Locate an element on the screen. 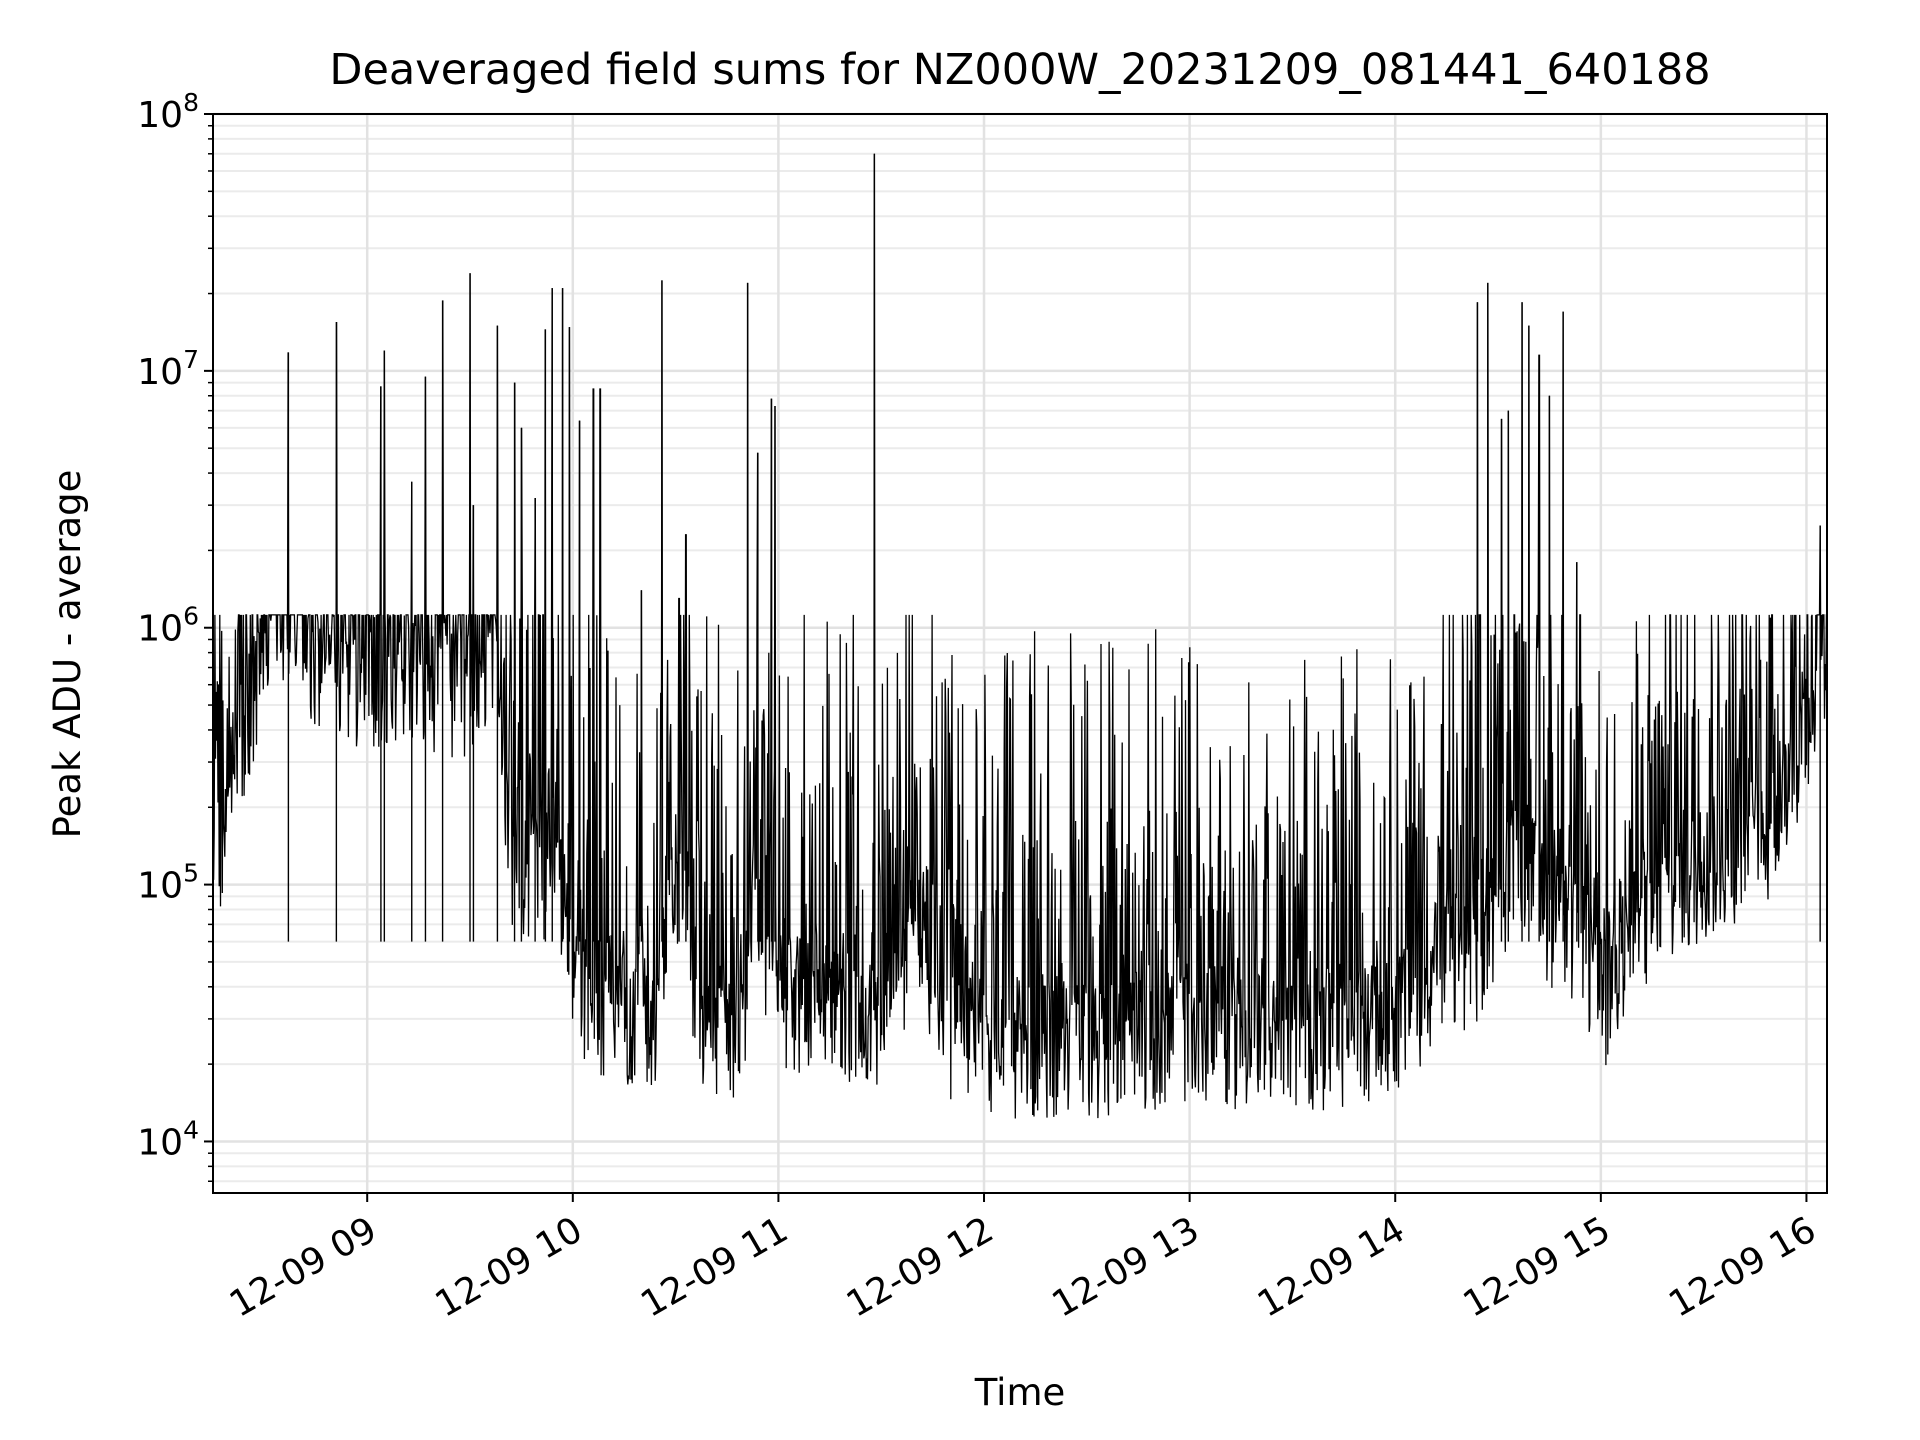 This screenshot has width=1920, height=1440. y-tick-label: 10⁷ is located at coordinates (168, 369).